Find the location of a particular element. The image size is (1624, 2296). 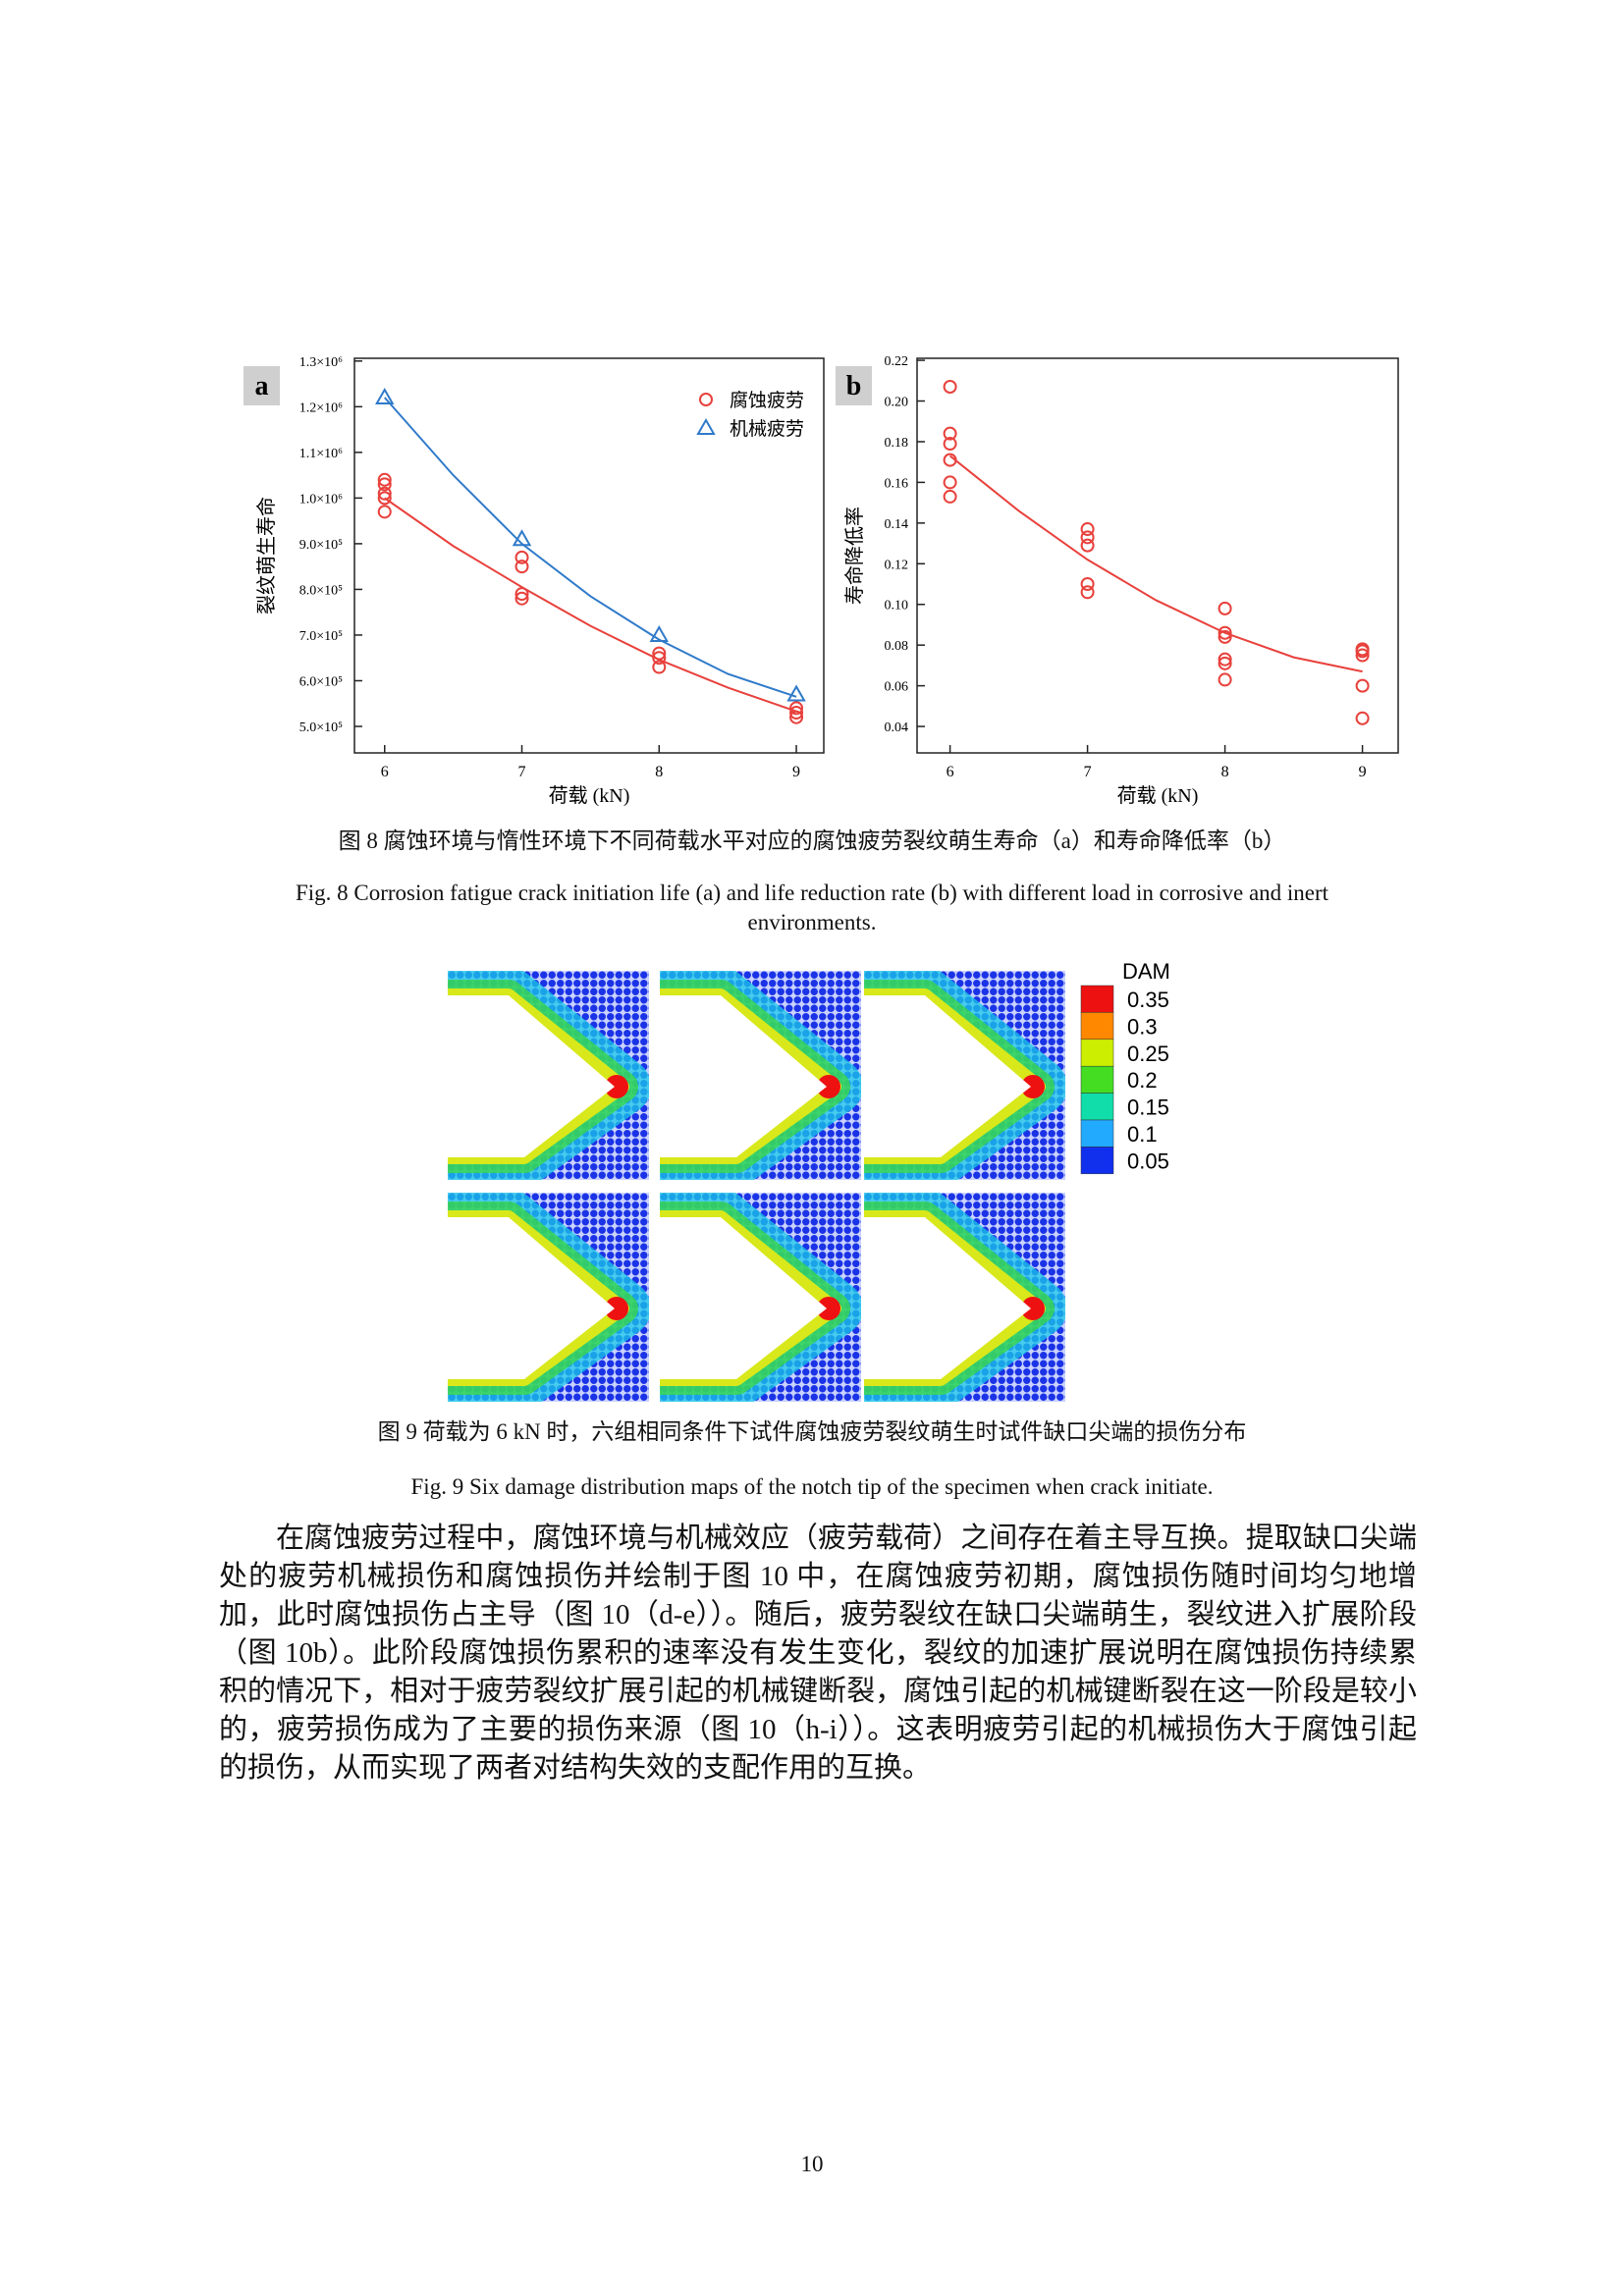

y-tick-label: 0.14 is located at coordinates (897, 524).